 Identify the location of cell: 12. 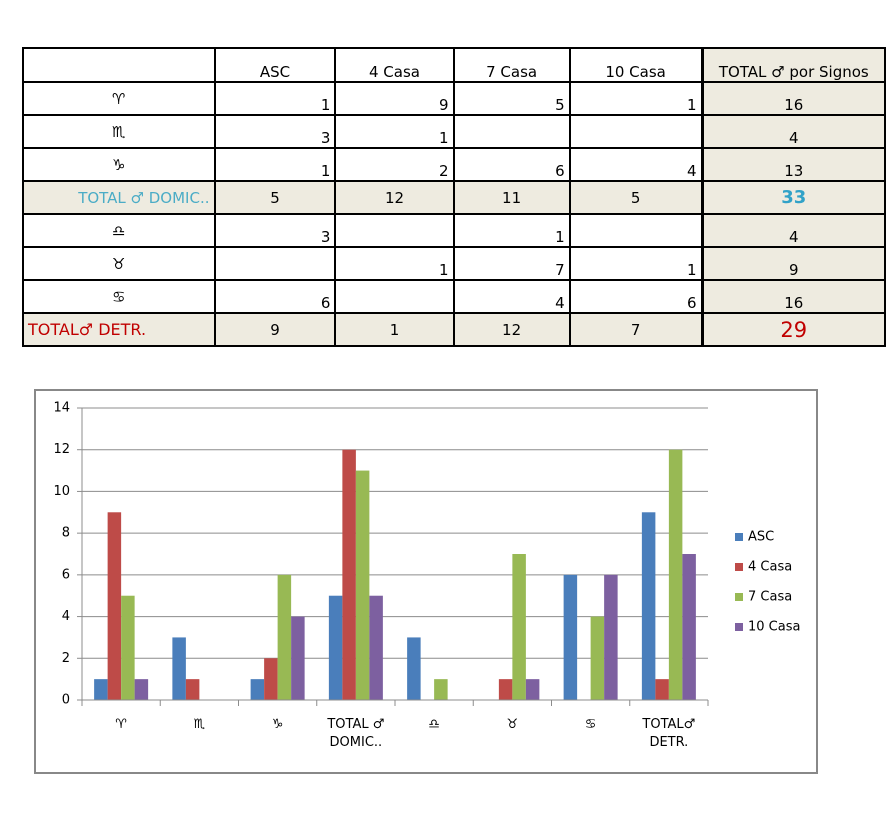
(511, 329).